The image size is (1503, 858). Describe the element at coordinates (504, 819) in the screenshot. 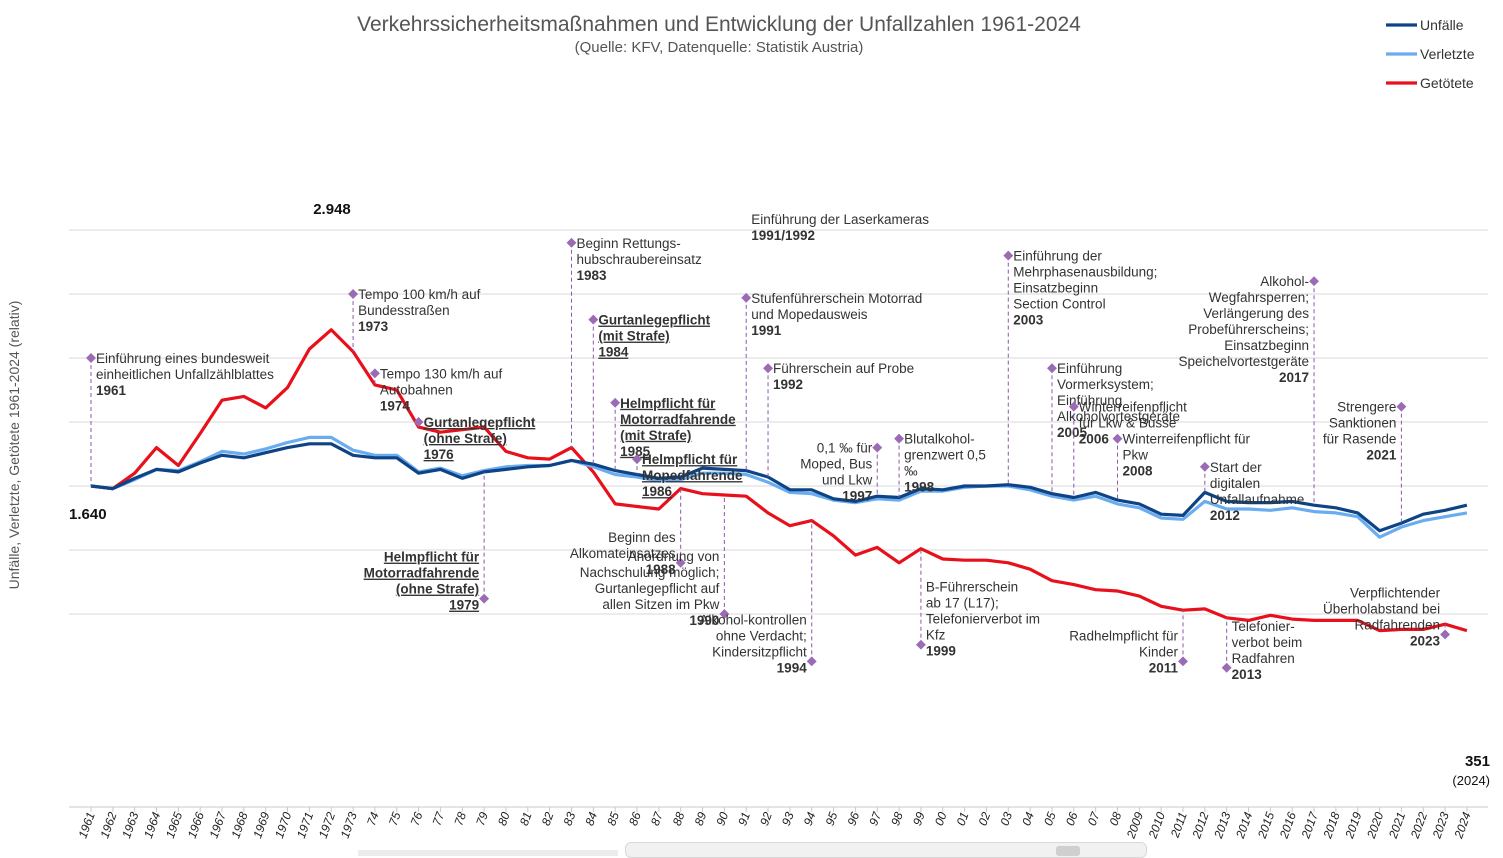

I see `x-tick-label: 80` at that location.